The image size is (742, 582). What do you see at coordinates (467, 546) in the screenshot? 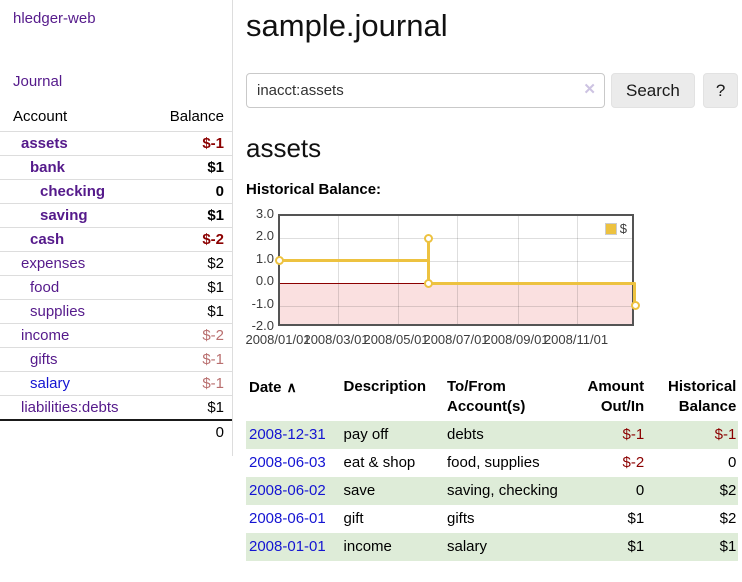
I see `transaction-accounts: salary` at bounding box center [467, 546].